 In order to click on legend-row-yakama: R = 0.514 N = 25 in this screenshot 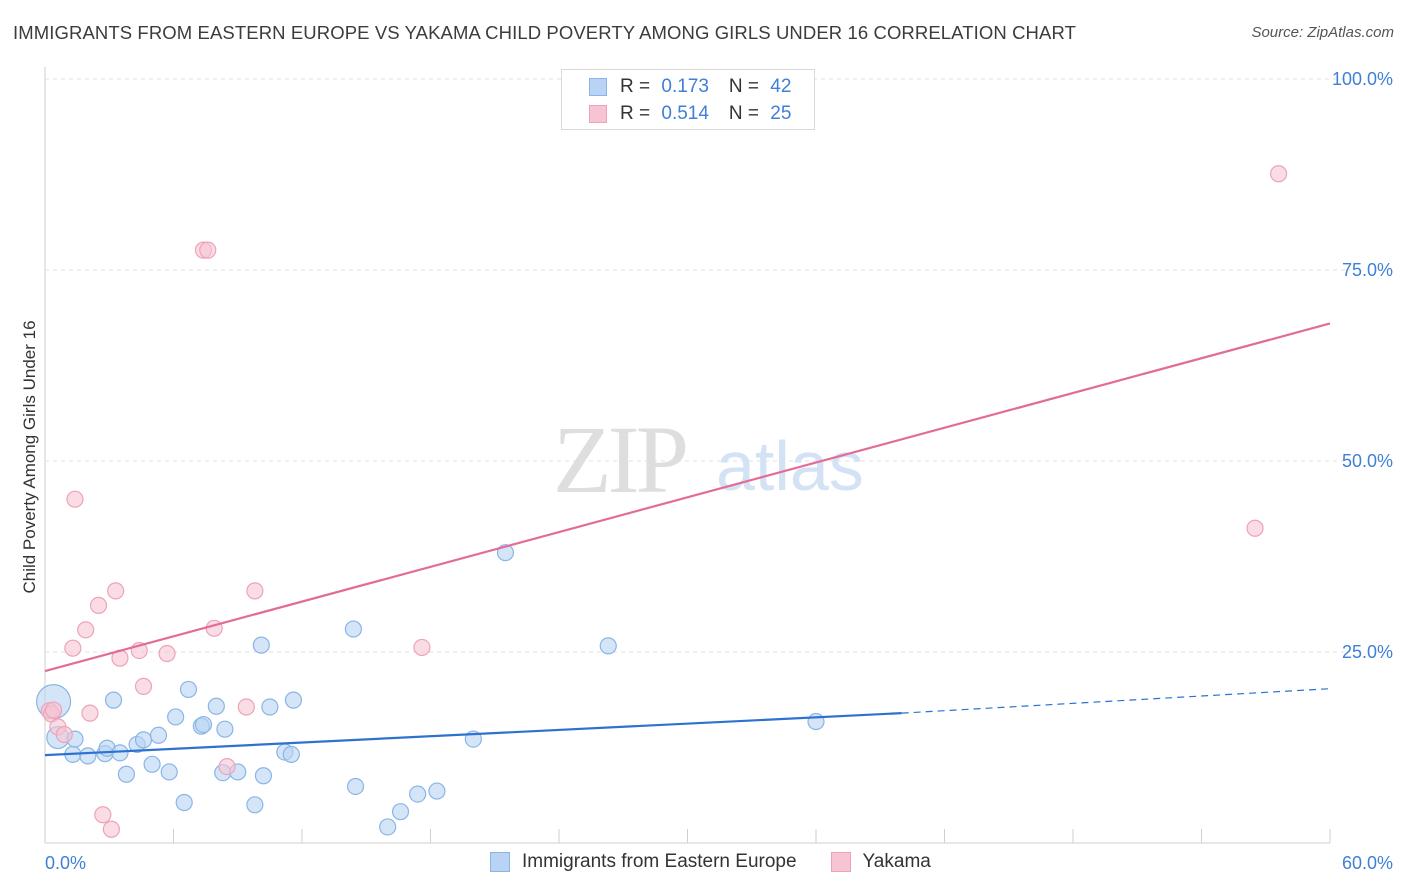, I will do `click(676, 114)`.